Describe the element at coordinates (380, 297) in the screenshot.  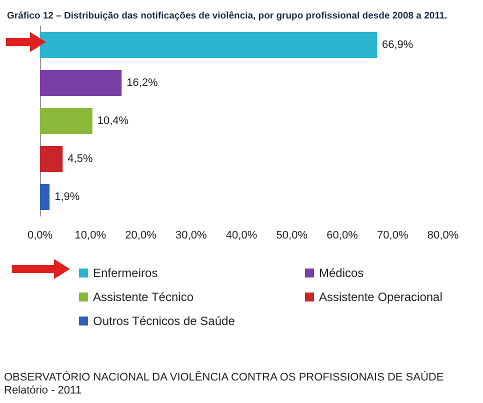
I see `legend-label: Assistente Operacional` at that location.